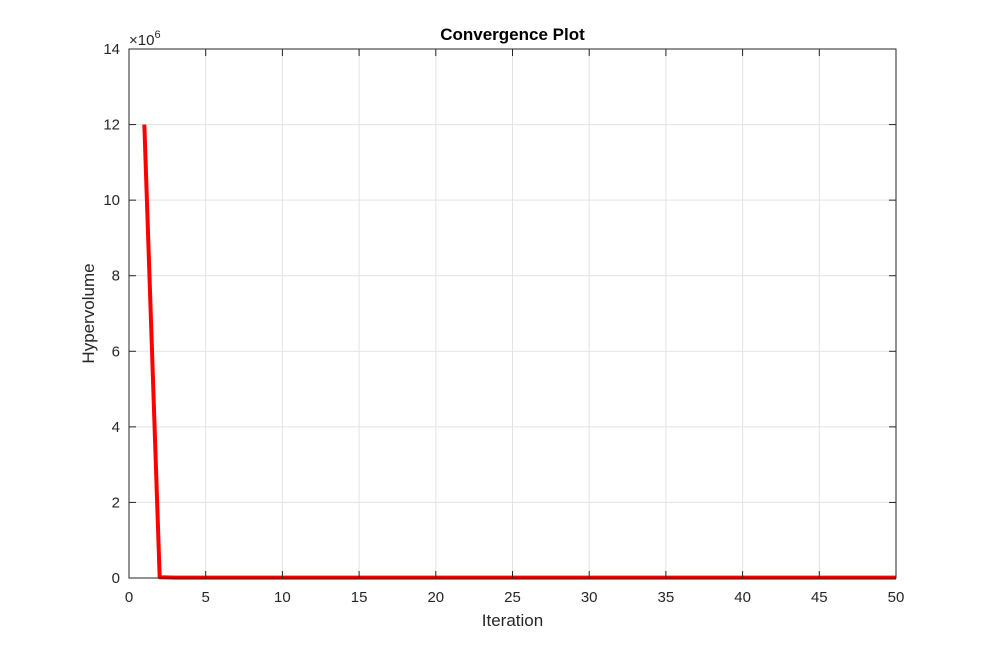 This screenshot has width=990, height=650. Describe the element at coordinates (282, 597) in the screenshot. I see `x-tick-label: 10` at that location.